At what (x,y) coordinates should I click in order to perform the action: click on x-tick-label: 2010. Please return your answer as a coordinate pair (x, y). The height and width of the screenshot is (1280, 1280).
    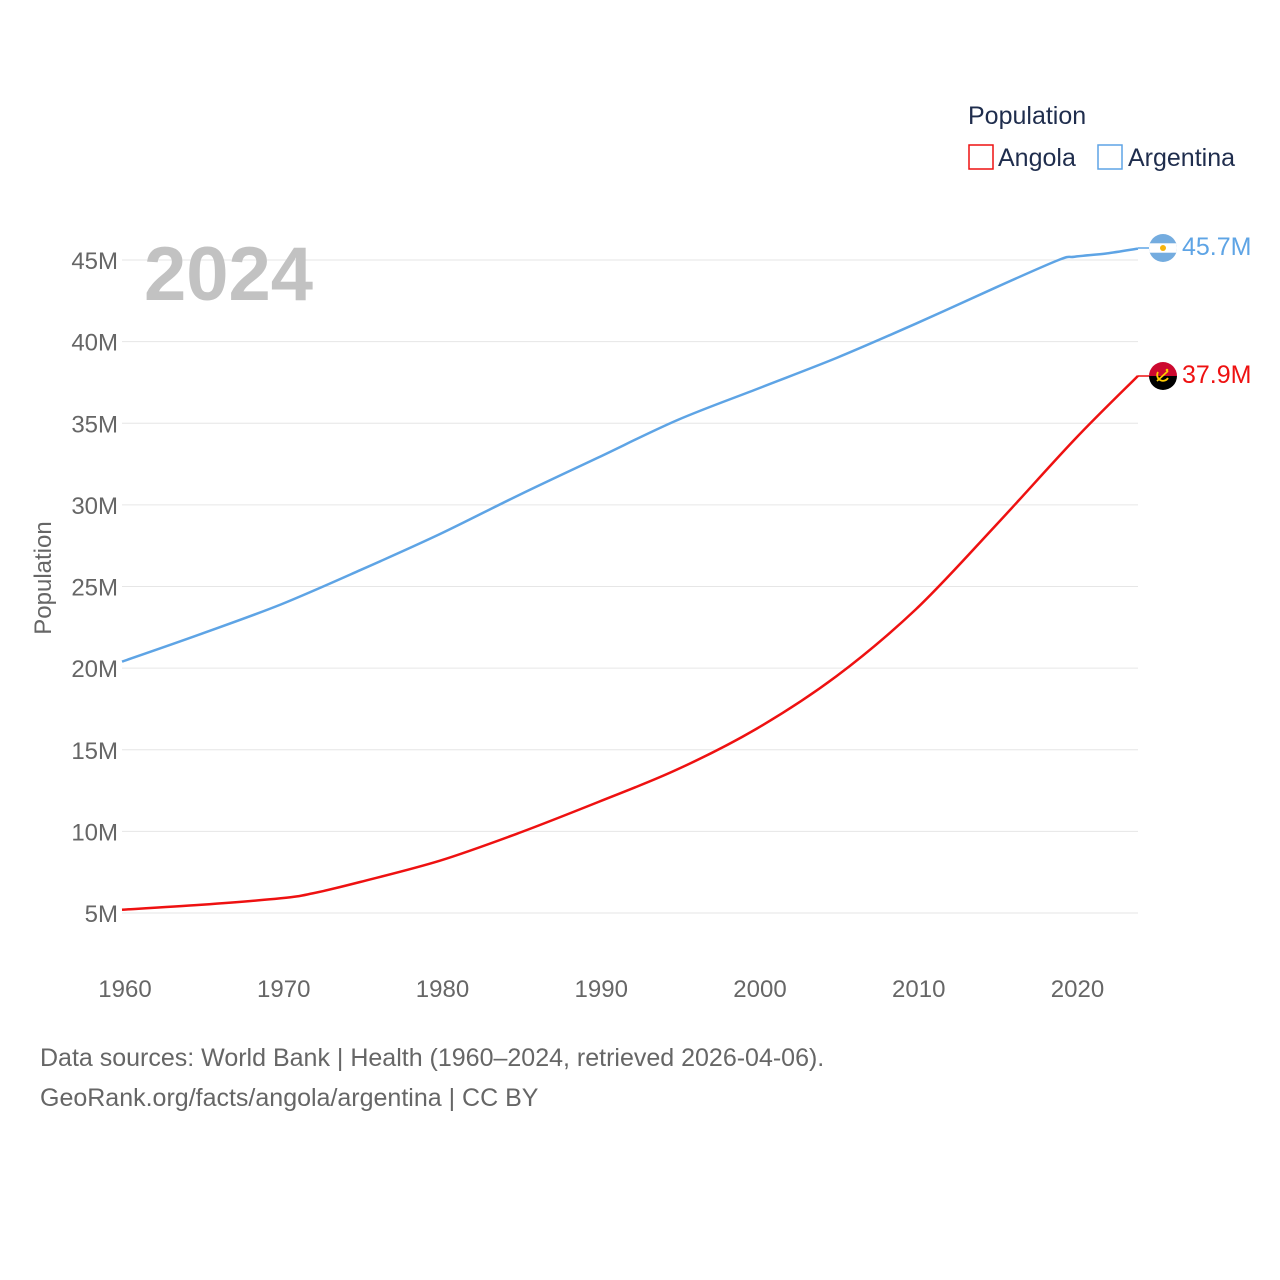
    Looking at the image, I should click on (918, 989).